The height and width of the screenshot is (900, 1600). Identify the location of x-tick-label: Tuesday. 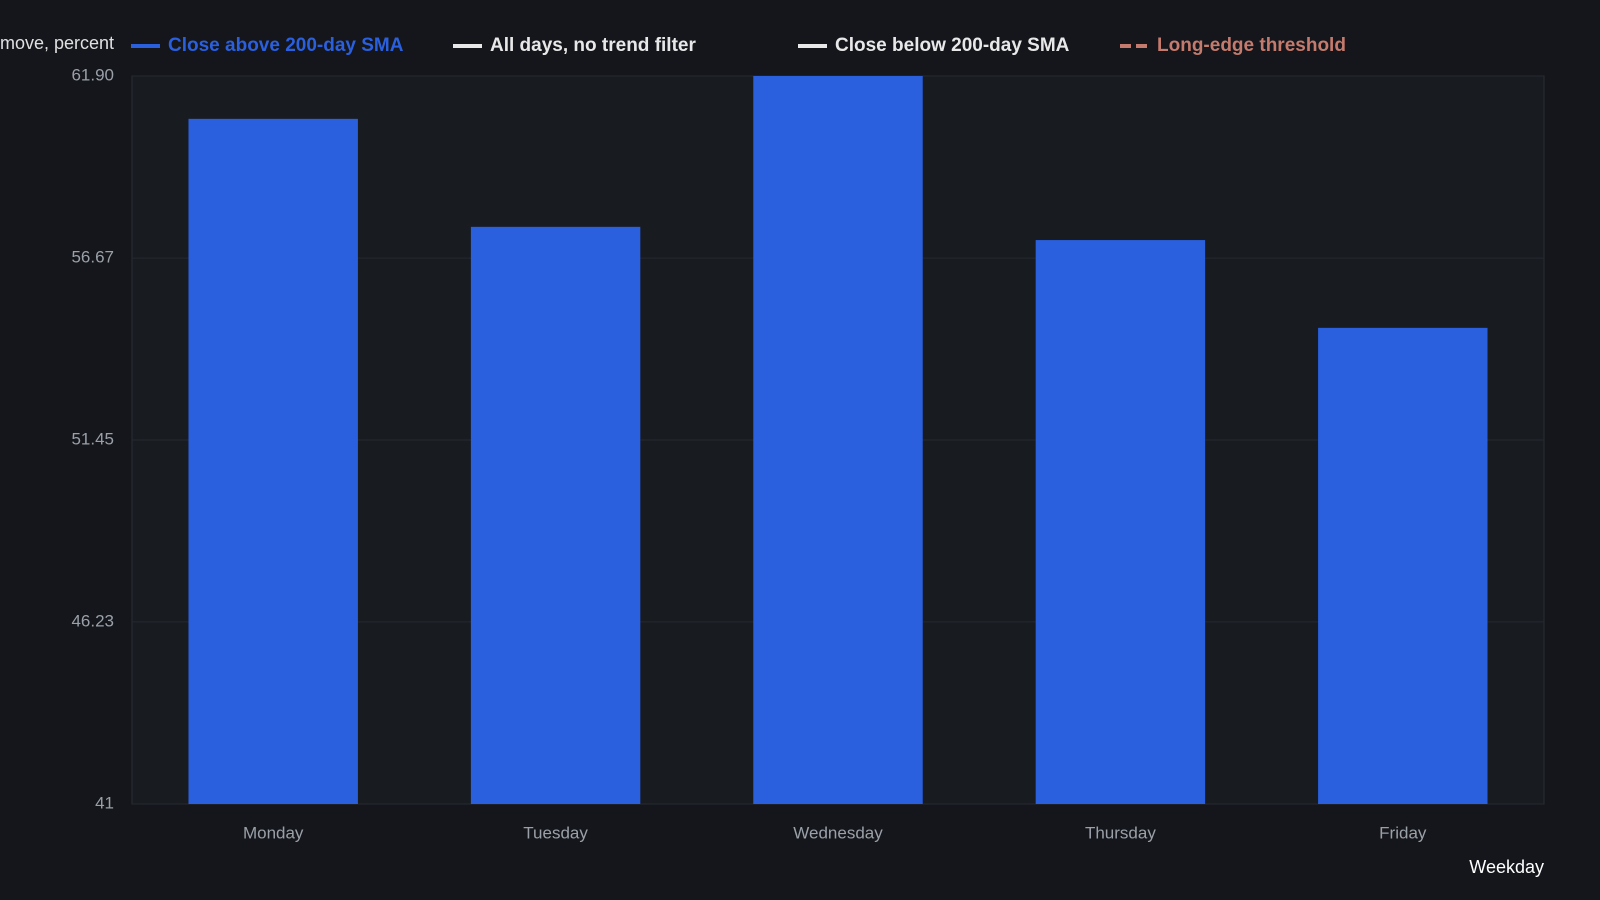
(555, 832).